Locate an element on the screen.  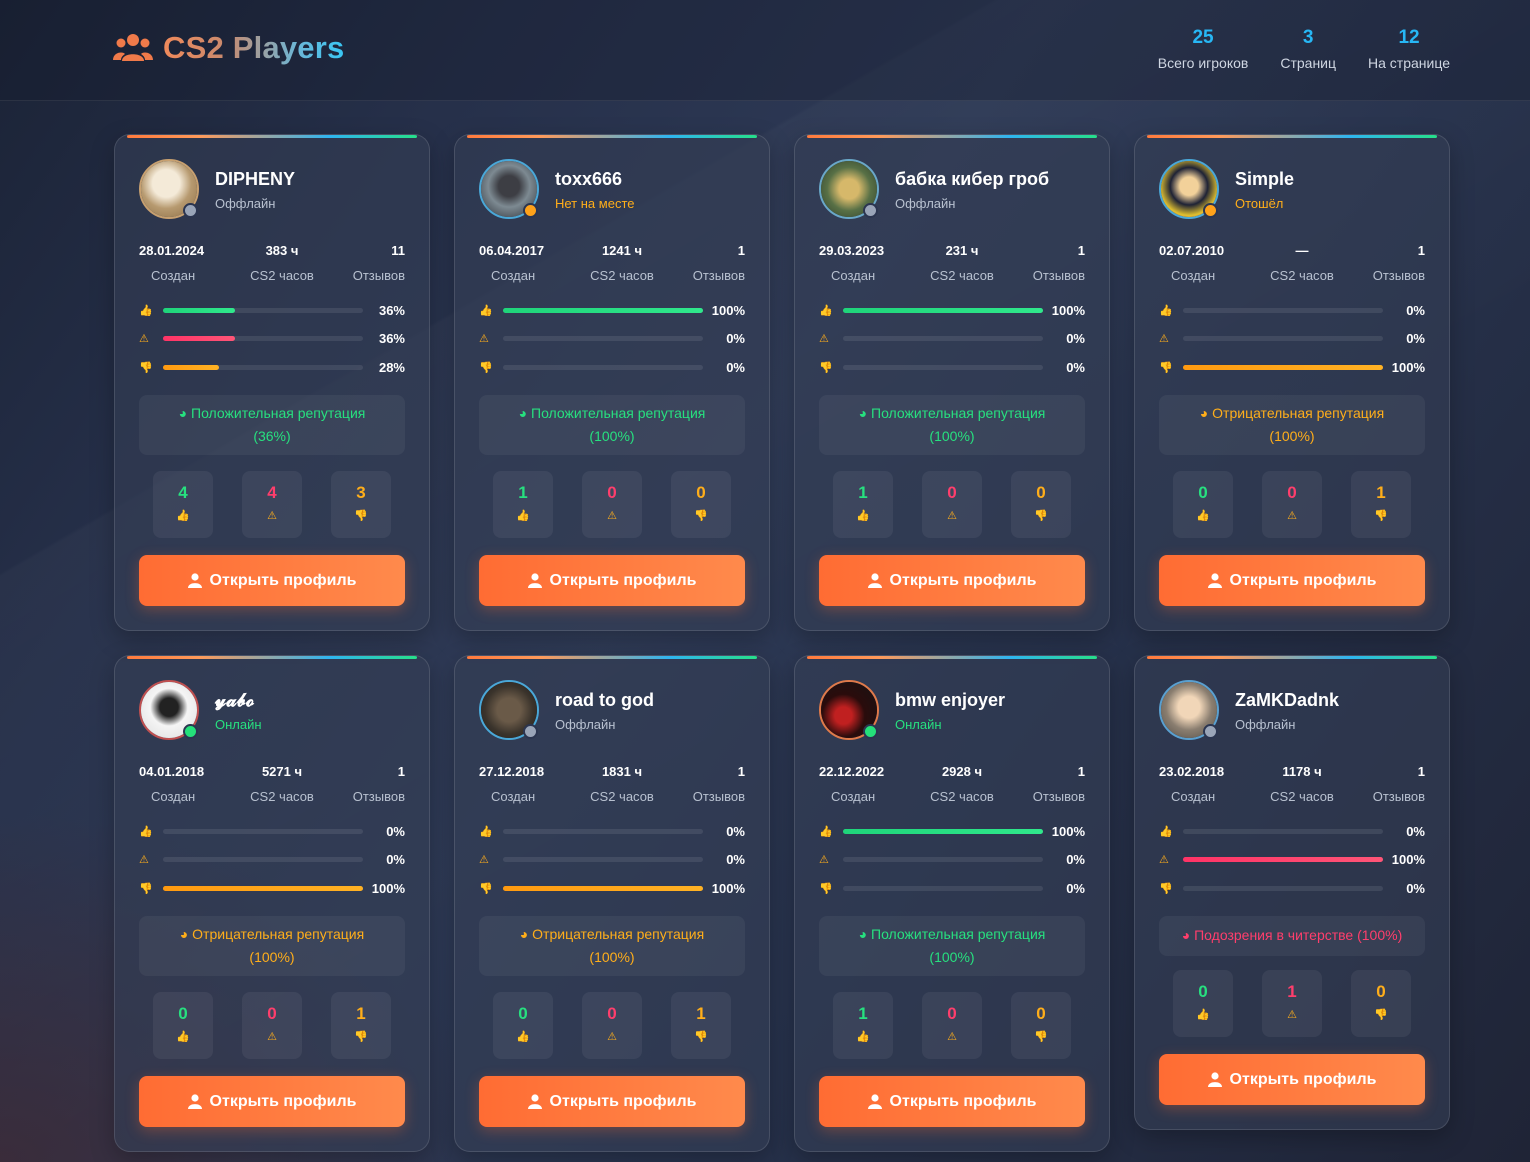
player-header: bmw enjoyer Онлайн is located at coordinates (912, 710).